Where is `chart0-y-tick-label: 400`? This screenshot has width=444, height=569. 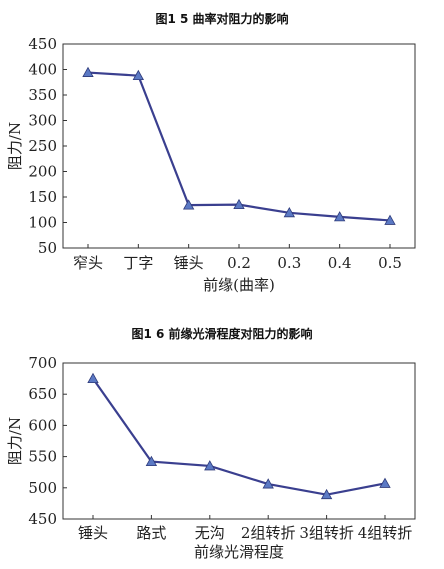
chart0-y-tick-label: 400 is located at coordinates (42, 70).